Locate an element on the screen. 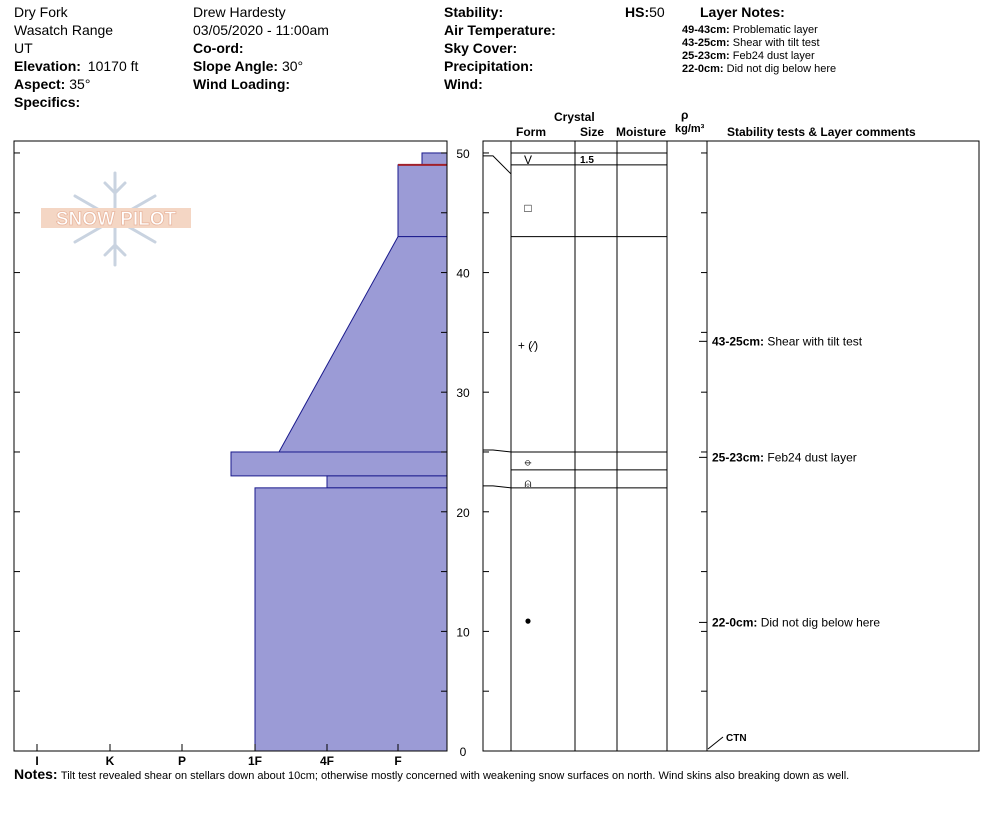 This screenshot has width=994, height=840. elevation-label: Elevation: is located at coordinates (47, 66).